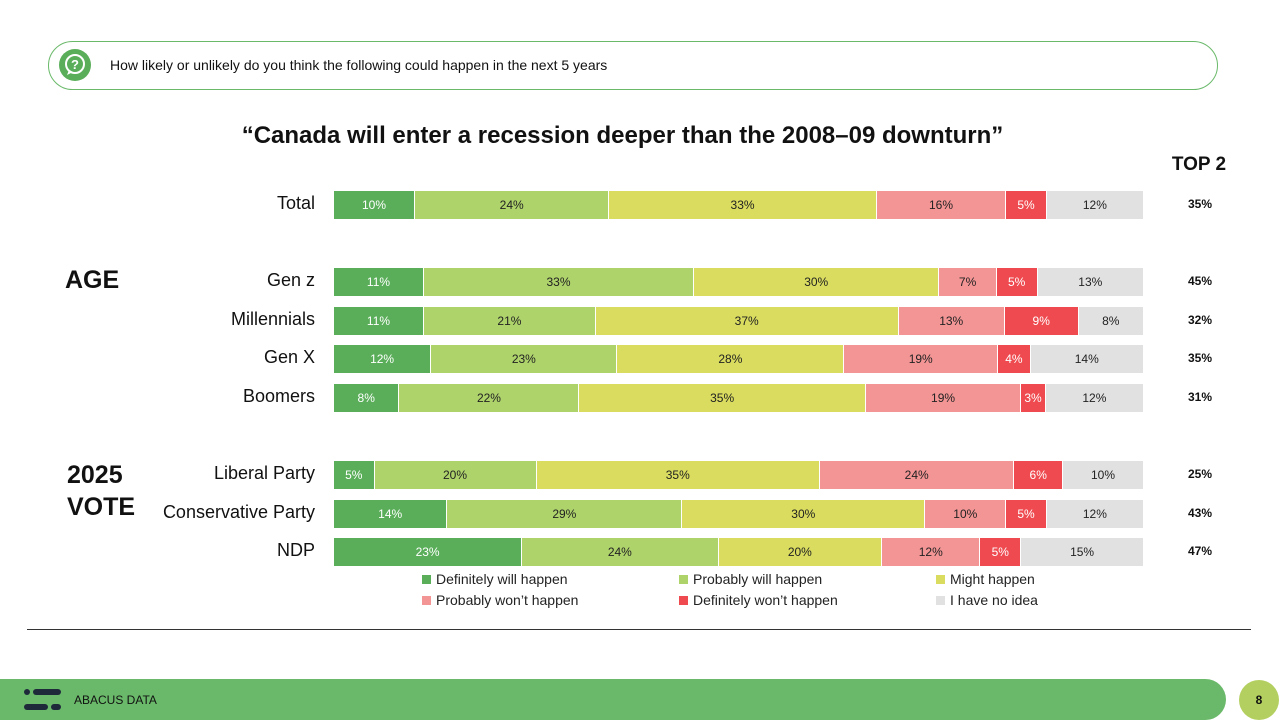 This screenshot has height=720, width=1280. What do you see at coordinates (1200, 551) in the screenshot?
I see `top2-value: 47%` at bounding box center [1200, 551].